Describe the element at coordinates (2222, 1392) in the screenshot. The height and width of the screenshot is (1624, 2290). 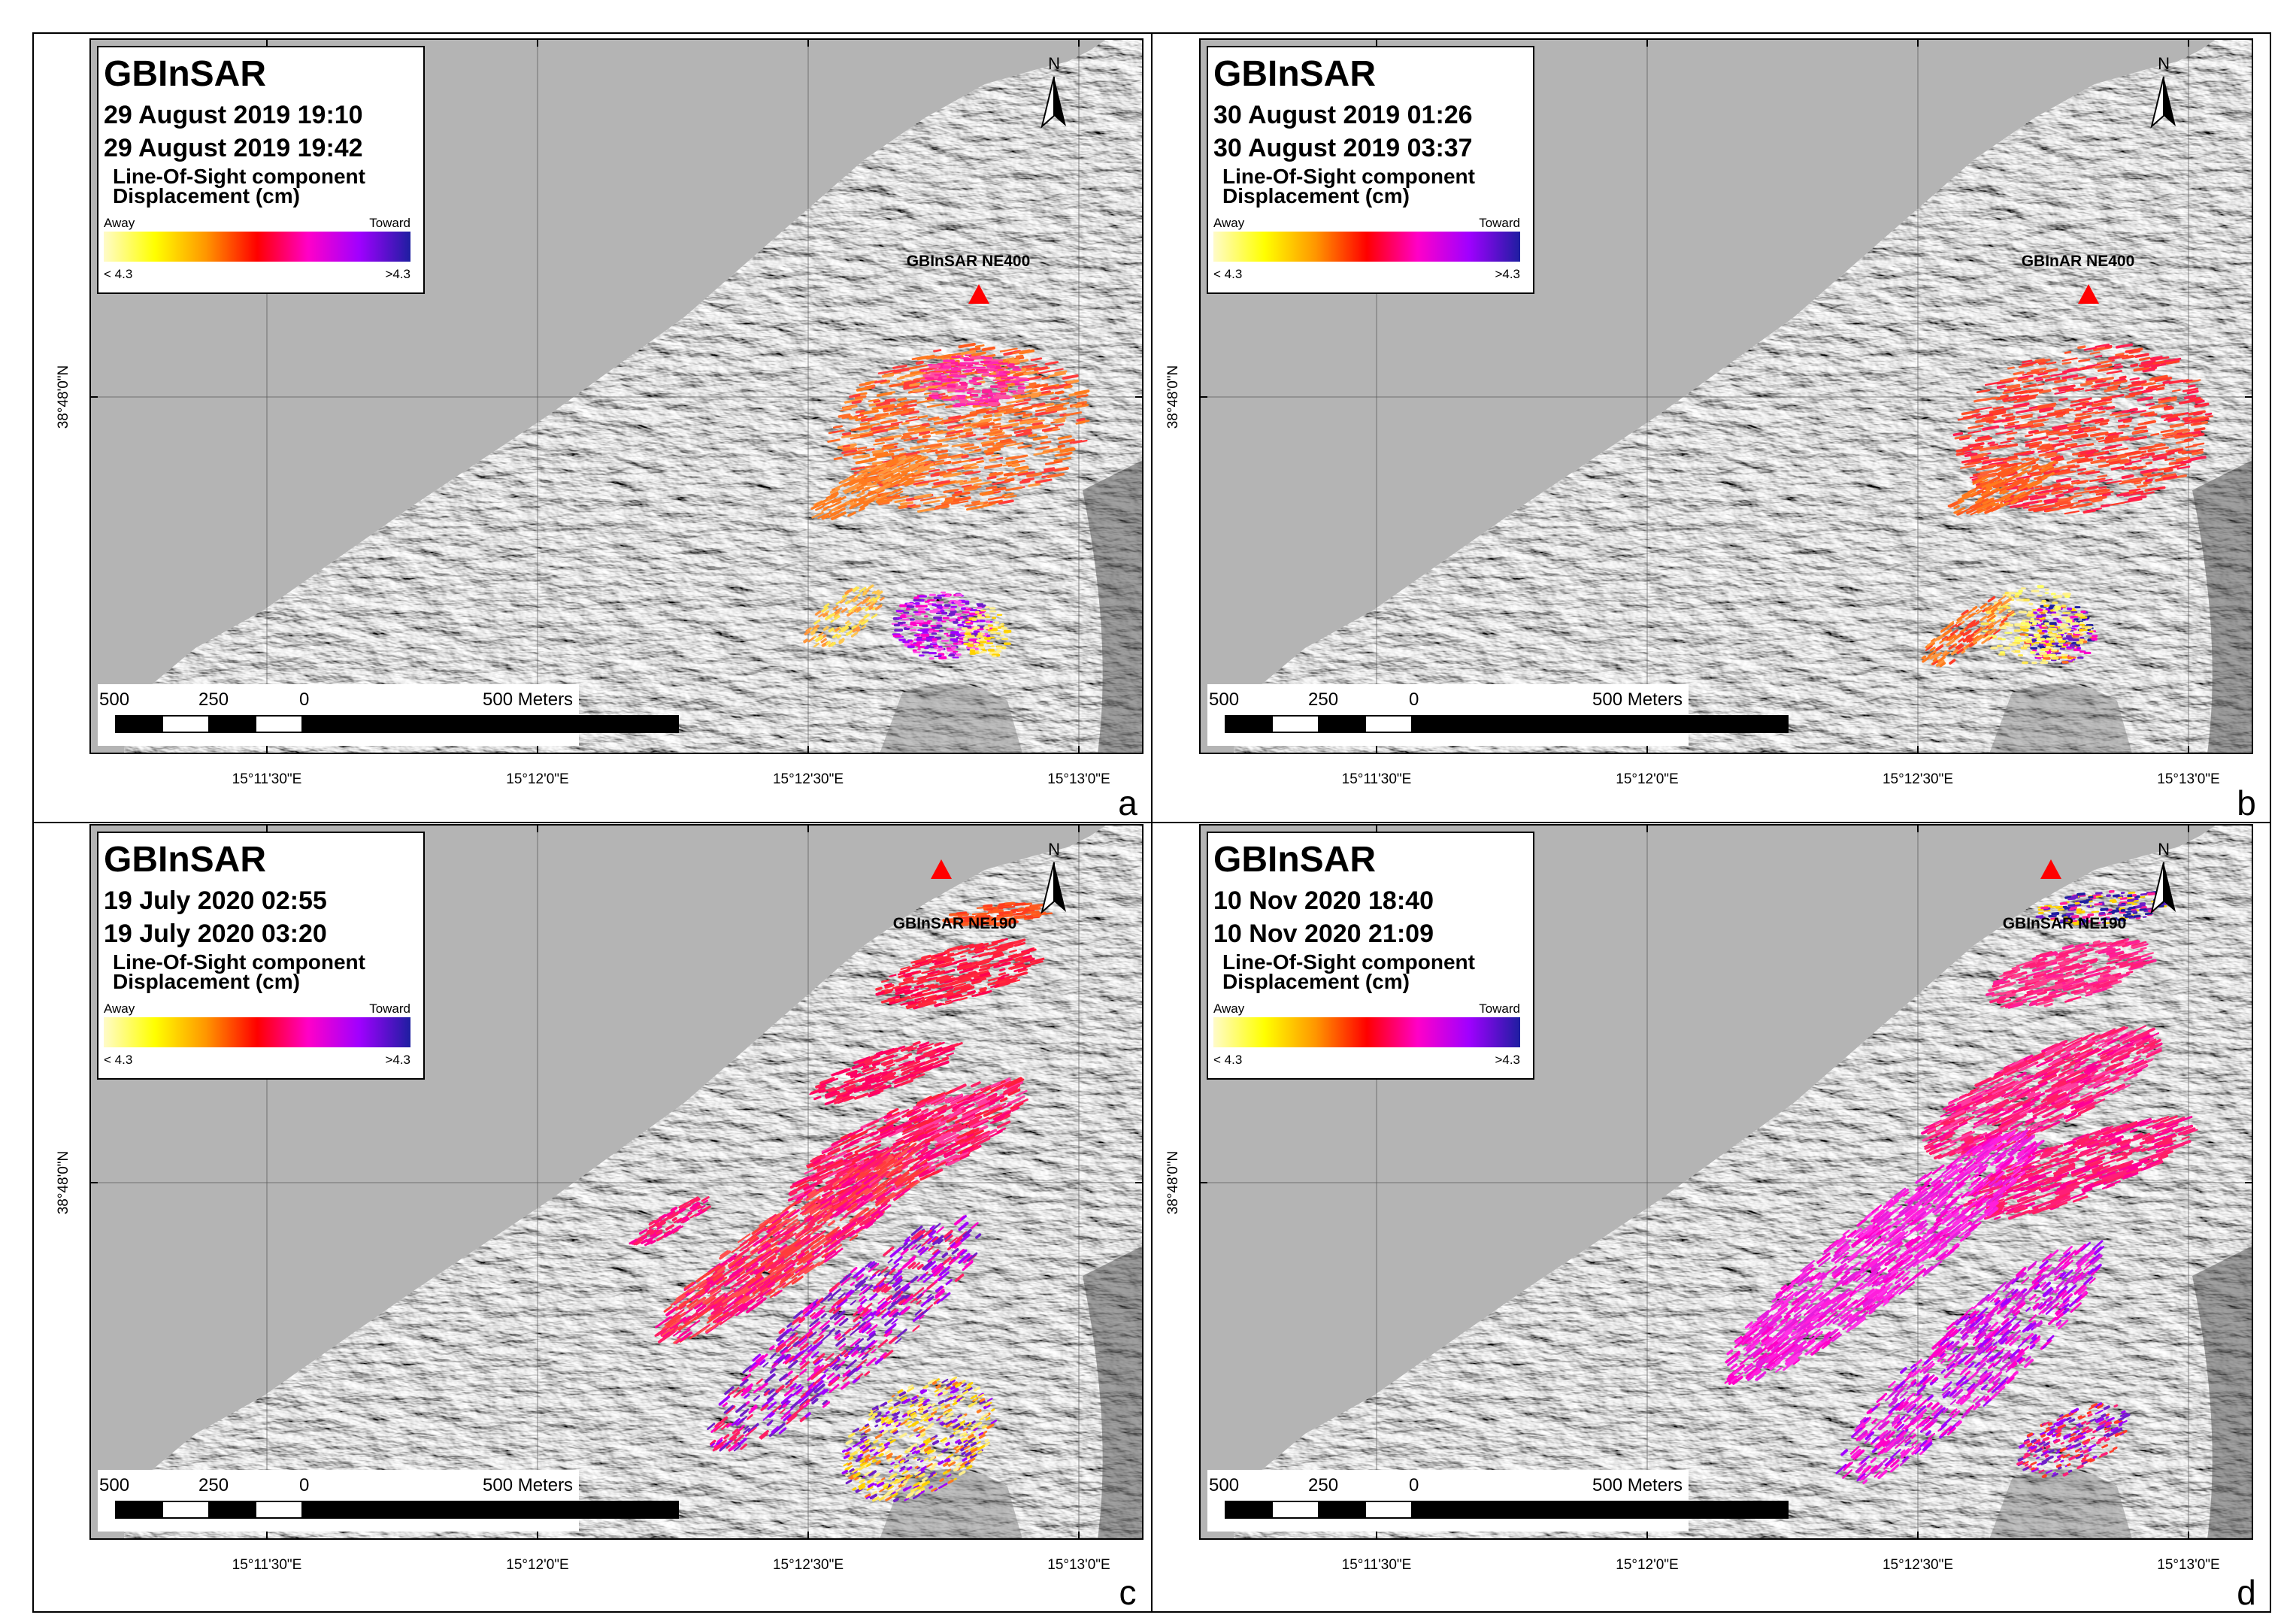
I see `ridge-shadow` at that location.